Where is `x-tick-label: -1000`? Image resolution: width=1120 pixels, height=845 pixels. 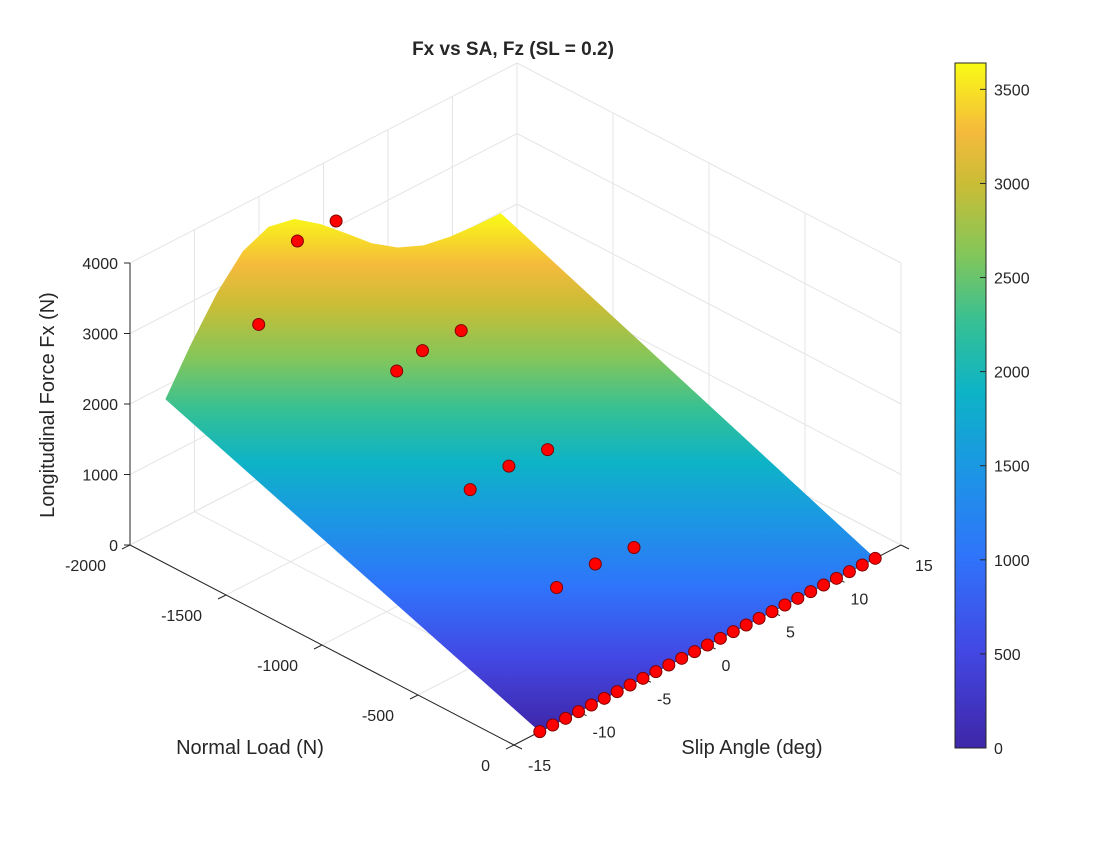 x-tick-label: -1000 is located at coordinates (277, 666).